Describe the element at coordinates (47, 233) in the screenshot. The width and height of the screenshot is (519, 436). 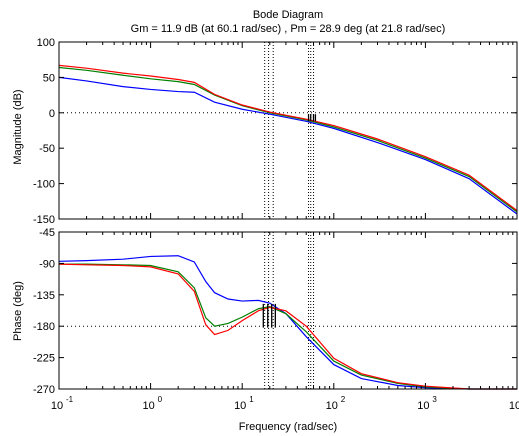
I see `phase-y-tick-label: -45` at that location.